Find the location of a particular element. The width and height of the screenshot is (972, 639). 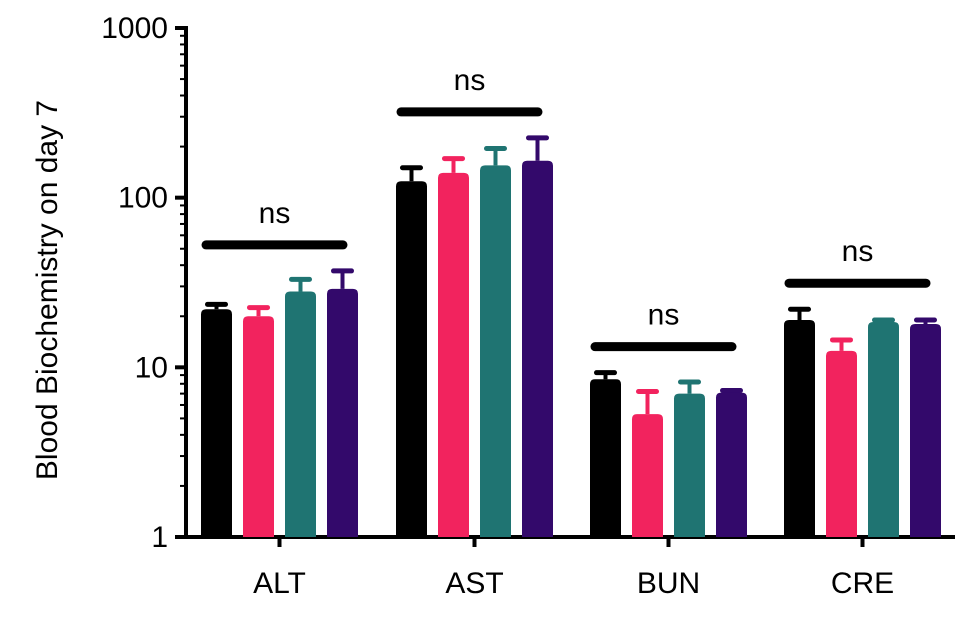

x-tick-label: CRE is located at coordinates (862, 583).